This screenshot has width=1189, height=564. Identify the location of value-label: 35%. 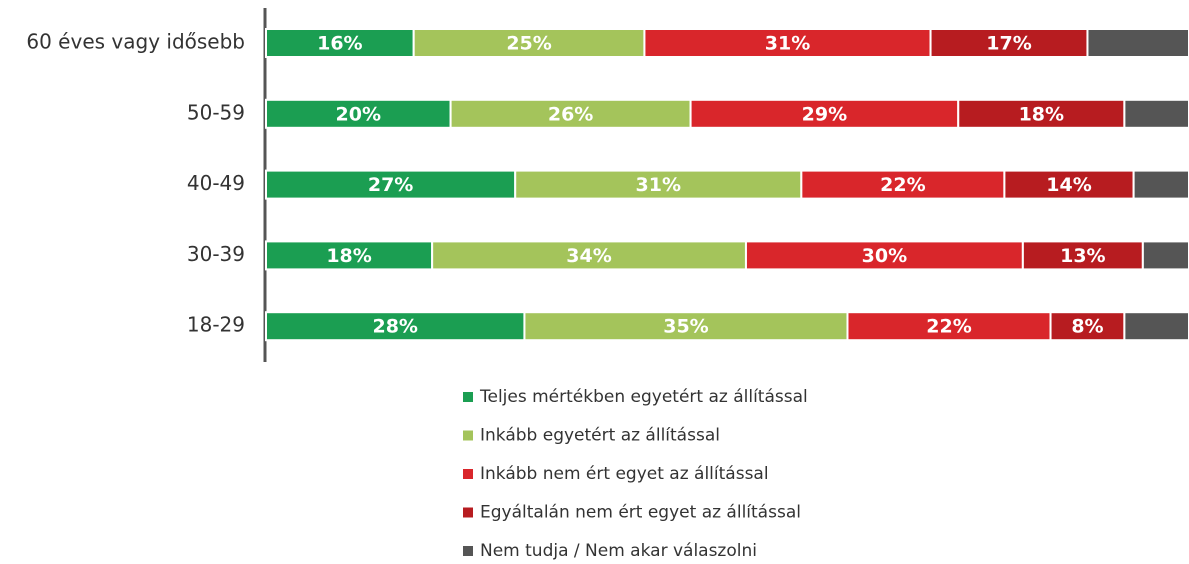
(685, 327).